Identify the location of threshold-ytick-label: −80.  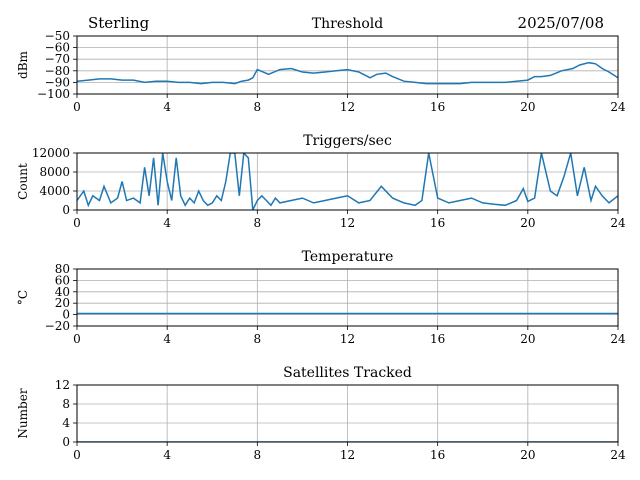
(57, 71).